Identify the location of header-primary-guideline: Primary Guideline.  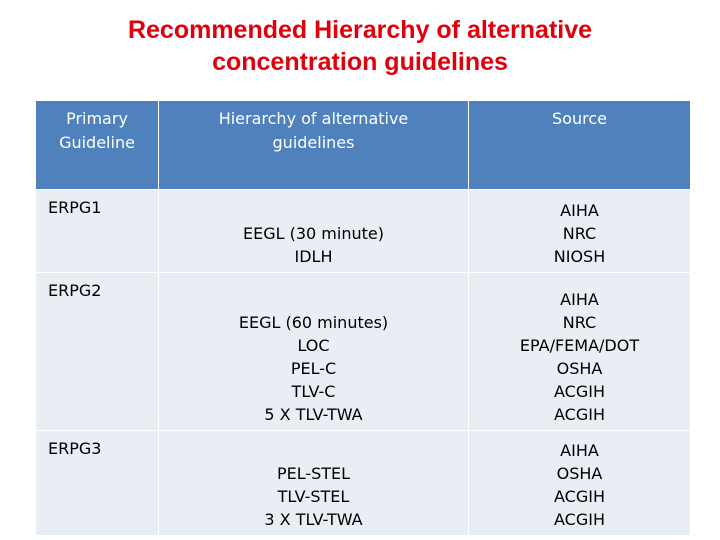
(97, 145).